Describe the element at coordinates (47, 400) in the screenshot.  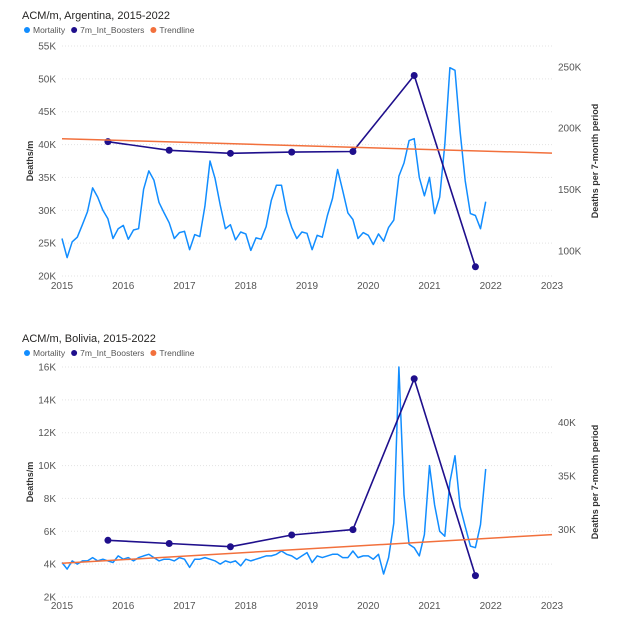
I see `y-tick-label: 14K` at that location.